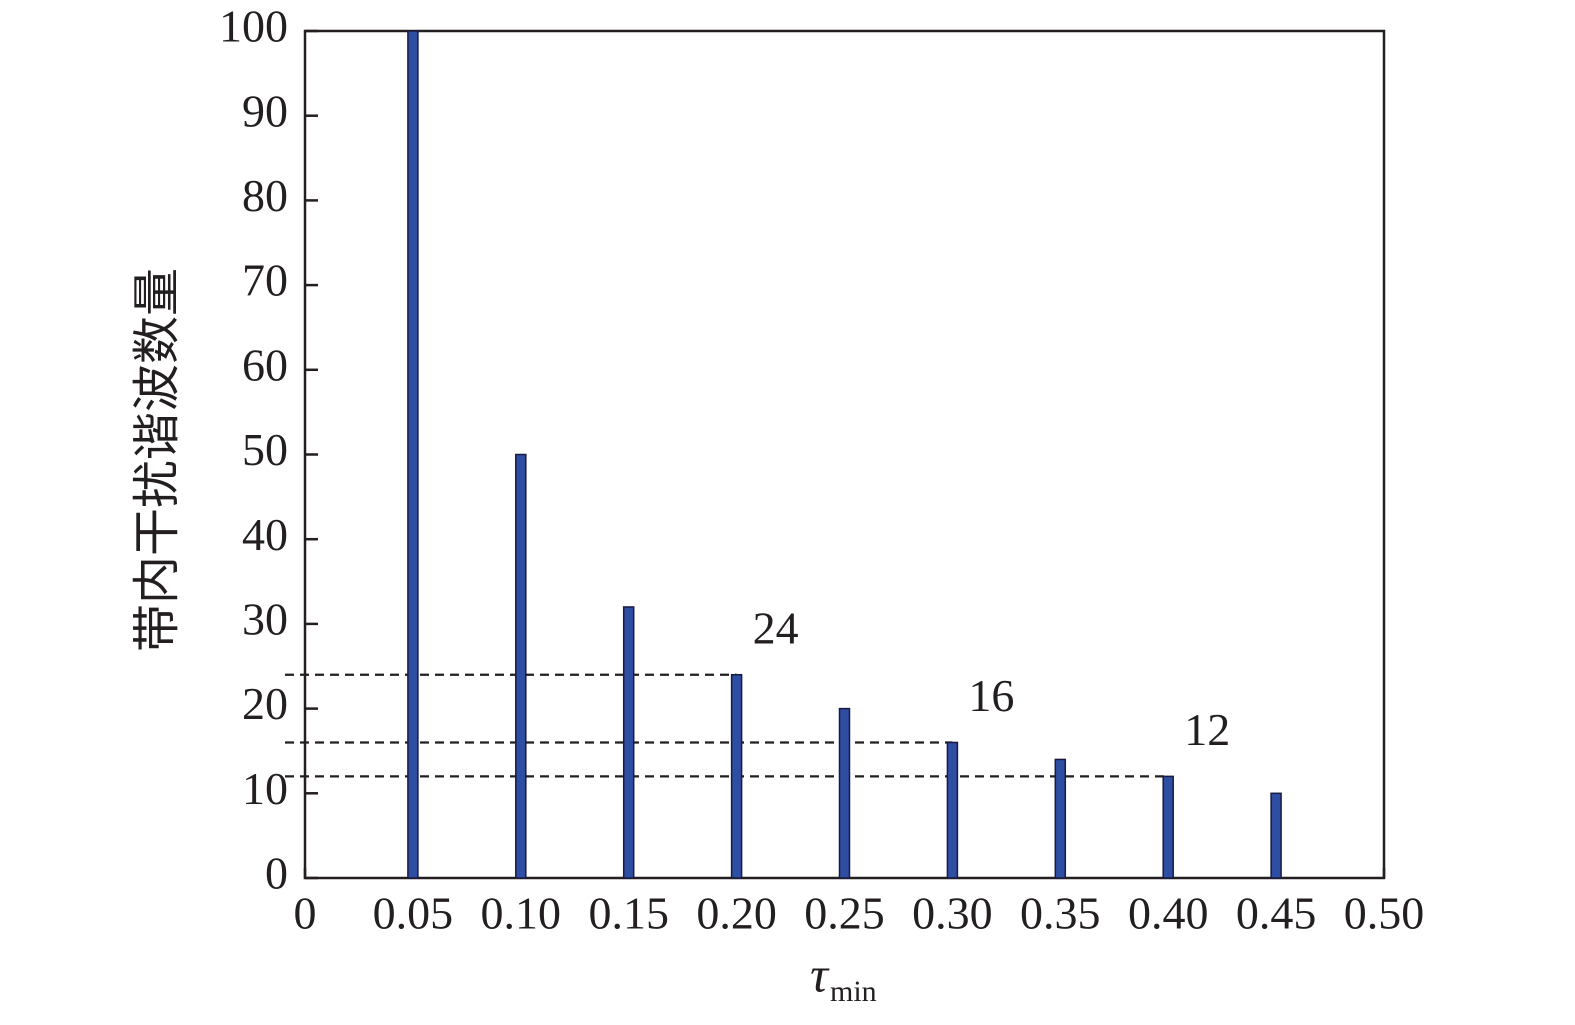  Describe the element at coordinates (1384, 913) in the screenshot. I see `x-tick-label: 0.50` at that location.